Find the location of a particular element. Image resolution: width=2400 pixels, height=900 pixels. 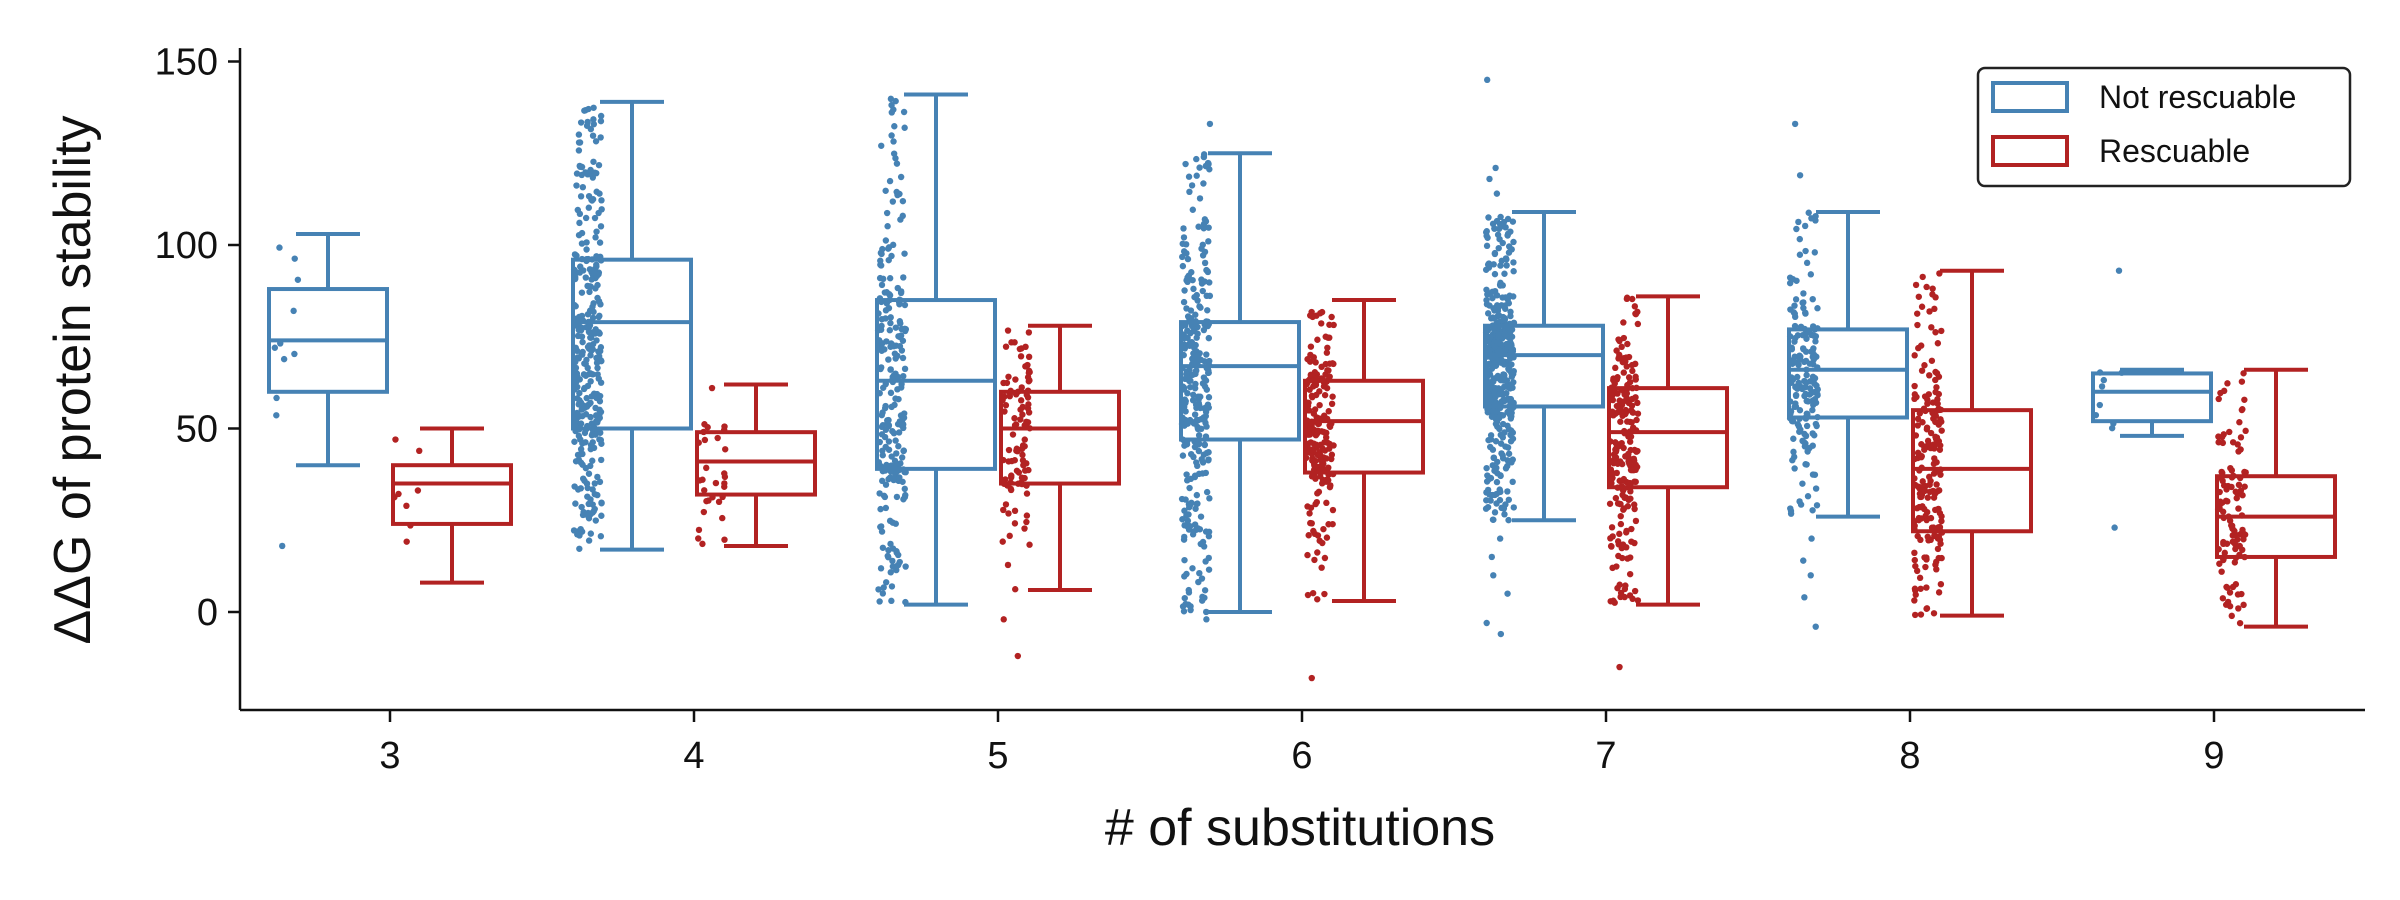

y-tick-label: 100 is located at coordinates (186, 246).